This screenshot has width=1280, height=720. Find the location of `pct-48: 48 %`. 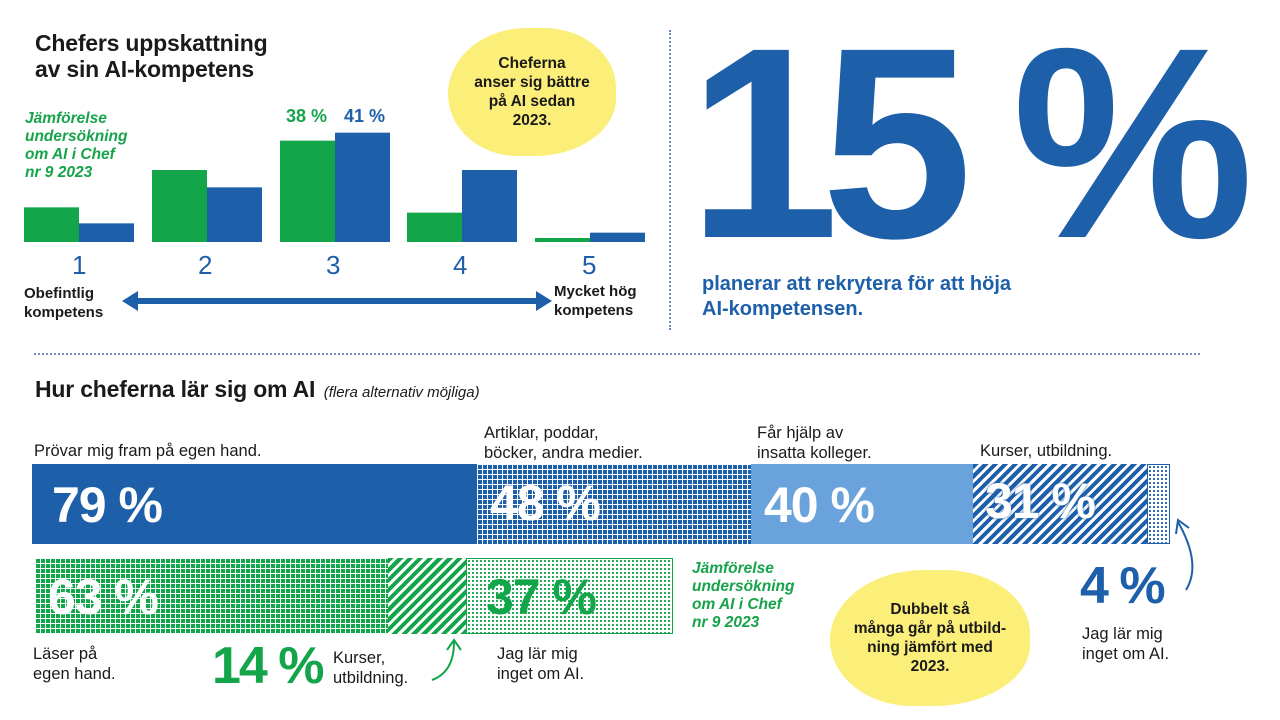

pct-48: 48 % is located at coordinates (545, 503).